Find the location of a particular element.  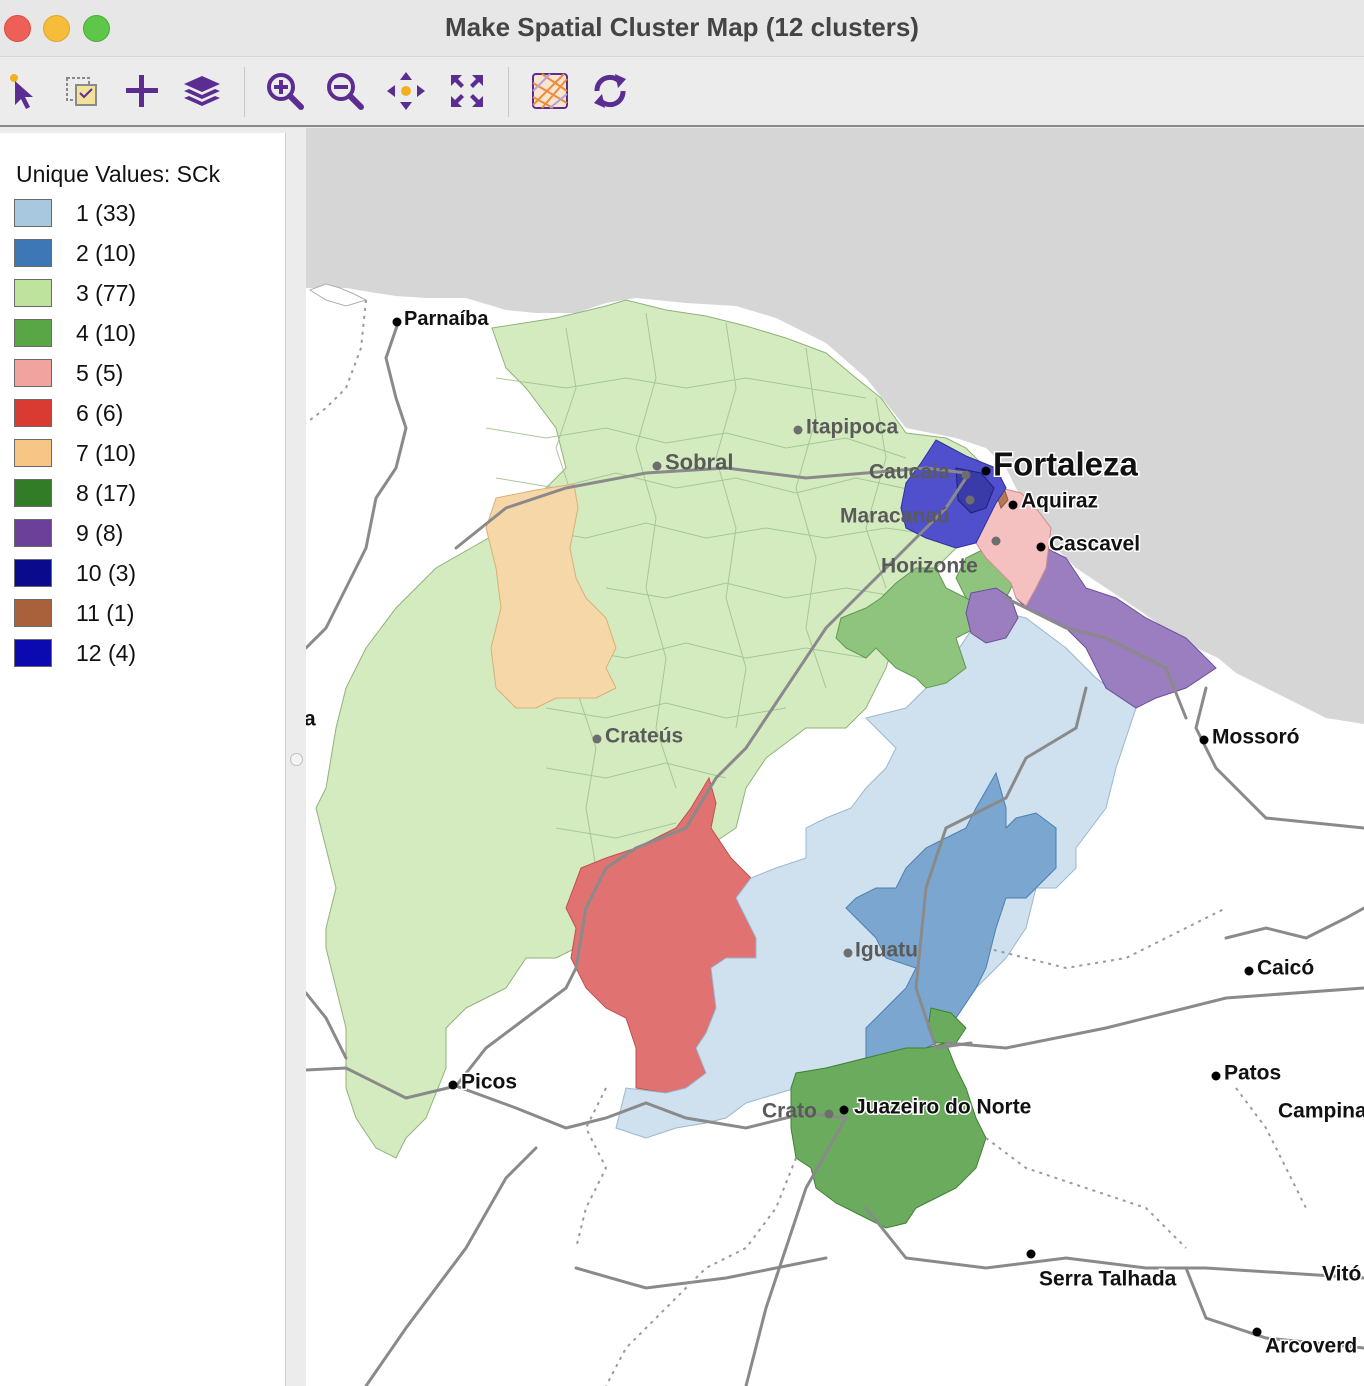

legend-item: 1 (33) is located at coordinates (144, 215).